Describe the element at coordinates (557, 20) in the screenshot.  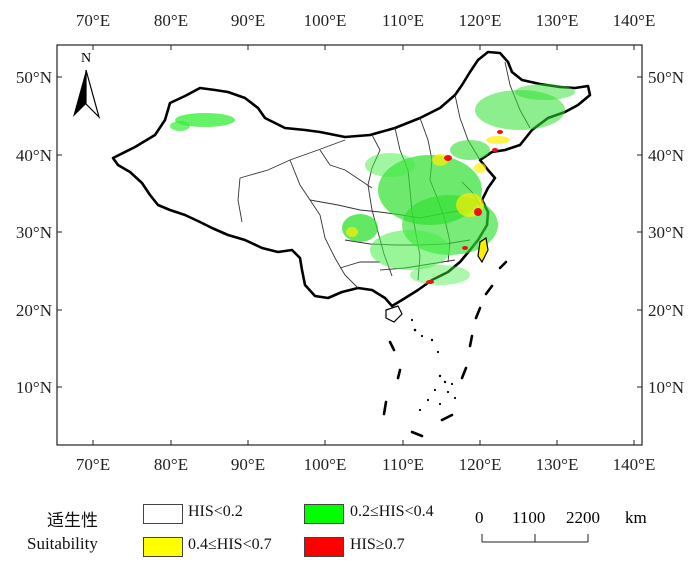
I see `x-label-top: 130°E` at that location.